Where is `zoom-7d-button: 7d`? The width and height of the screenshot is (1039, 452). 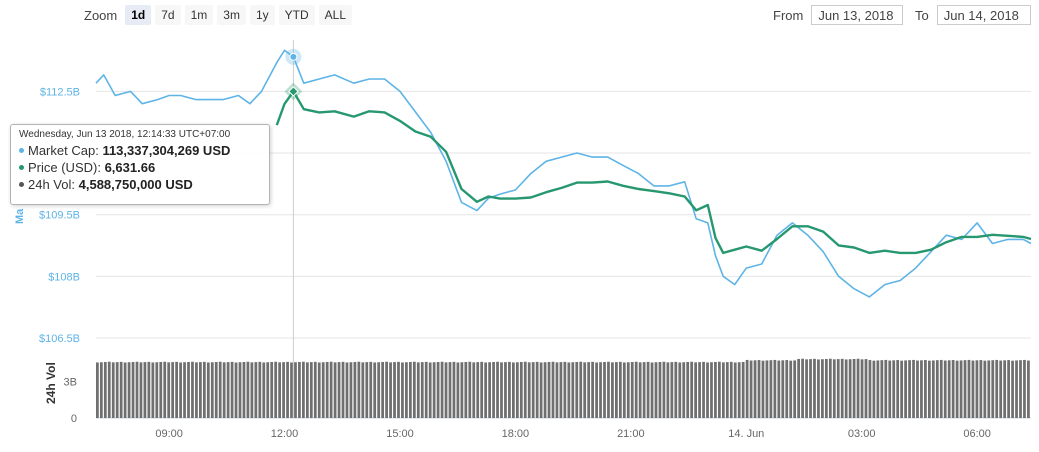 zoom-7d-button: 7d is located at coordinates (168, 15).